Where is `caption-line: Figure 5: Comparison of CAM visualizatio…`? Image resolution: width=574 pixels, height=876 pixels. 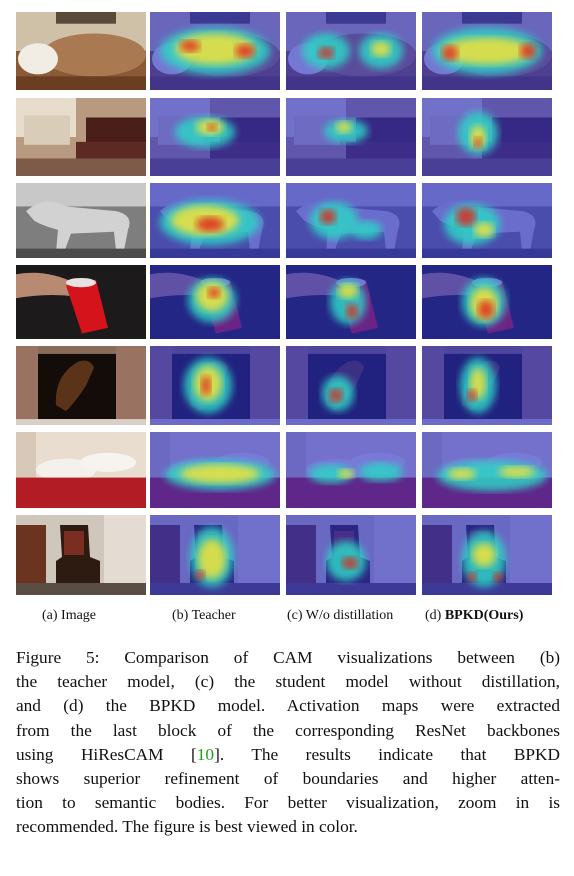
caption-line: Figure 5: Comparison of CAM visualizatio… is located at coordinates (288, 657).